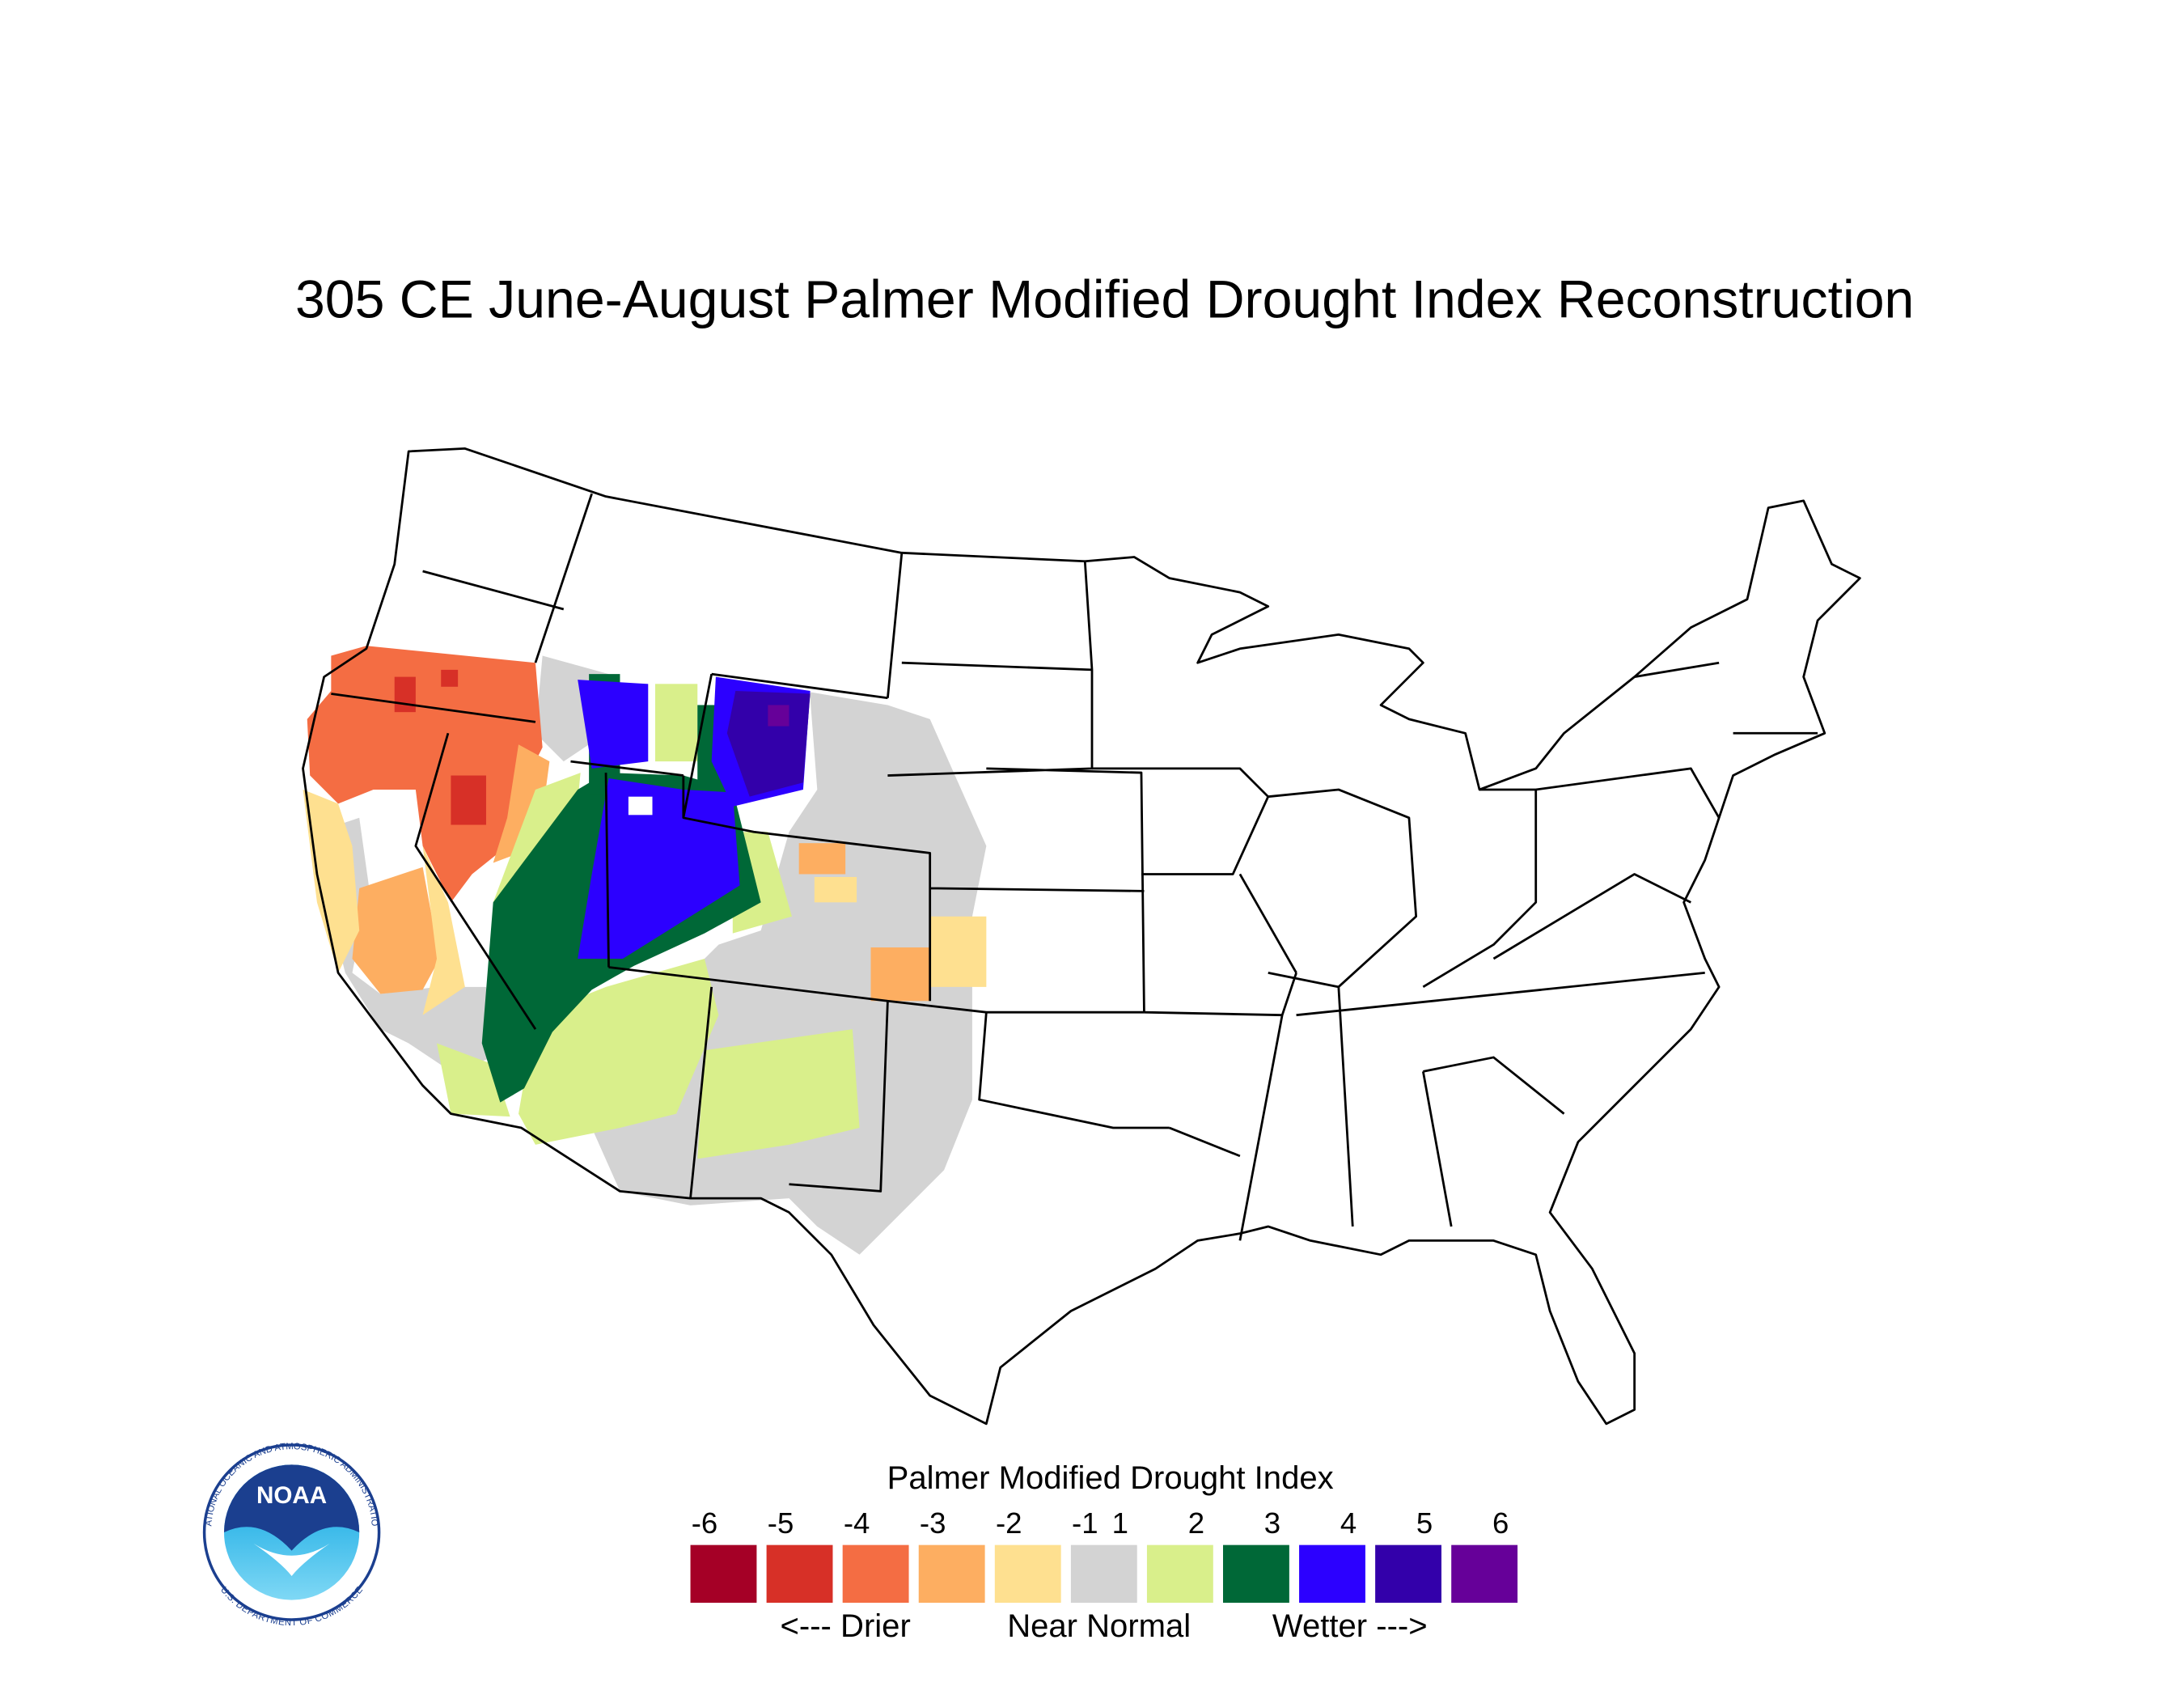 This screenshot has height=1699, width=2184. I want to click on legend-tick-label: -2, so click(1009, 1523).